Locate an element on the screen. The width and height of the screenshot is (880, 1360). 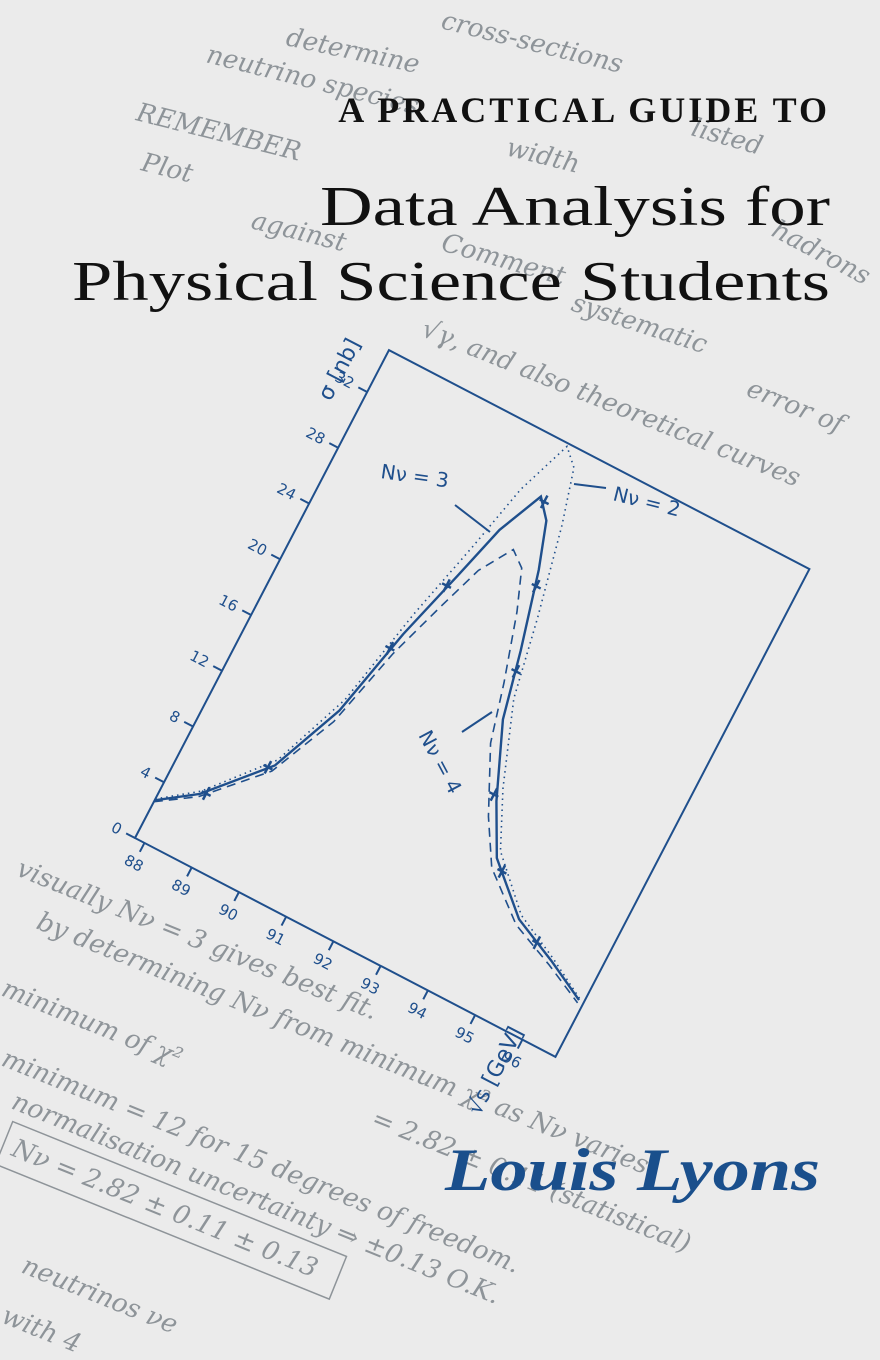
title-line: Physical Science Students is located at coordinates (451, 282).